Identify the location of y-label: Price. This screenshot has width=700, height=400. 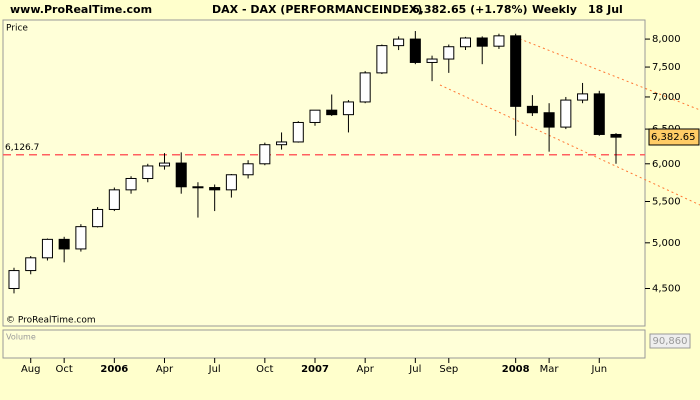
(17, 29).